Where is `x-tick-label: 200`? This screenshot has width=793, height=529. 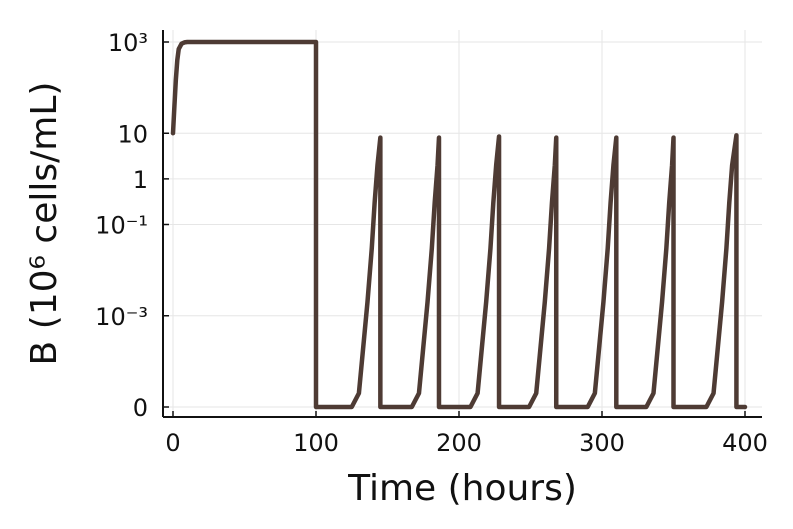 x-tick-label: 200 is located at coordinates (459, 443).